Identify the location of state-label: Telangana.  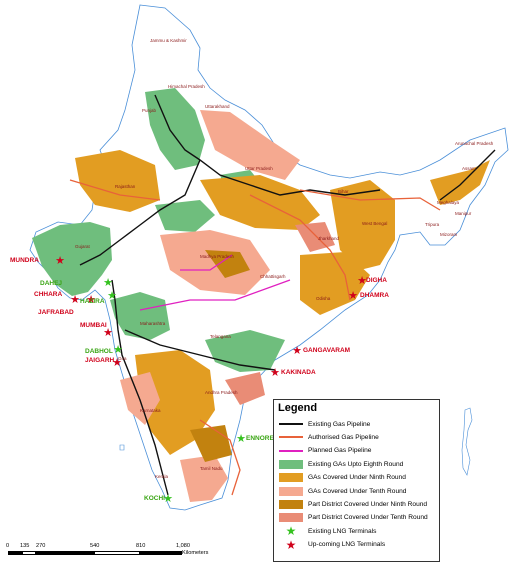
(220, 336).